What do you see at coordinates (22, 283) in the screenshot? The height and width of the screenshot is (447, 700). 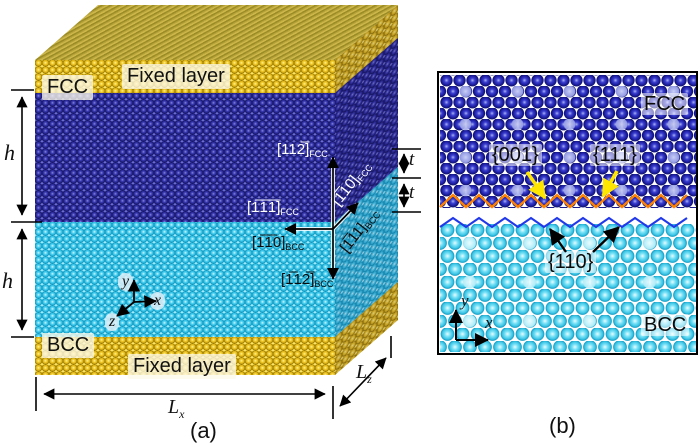 I see `h-lower-dimension-arrow` at bounding box center [22, 283].